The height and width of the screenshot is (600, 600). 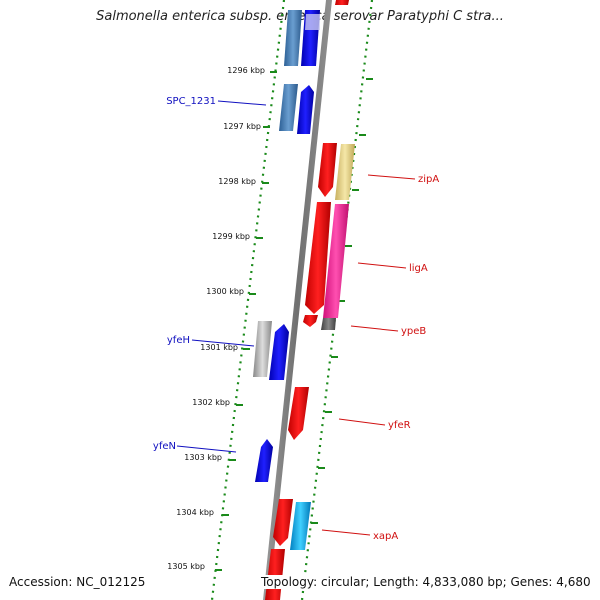 What do you see at coordinates (164, 446) in the screenshot?
I see `gene-label-yfen: yfeN` at bounding box center [164, 446].